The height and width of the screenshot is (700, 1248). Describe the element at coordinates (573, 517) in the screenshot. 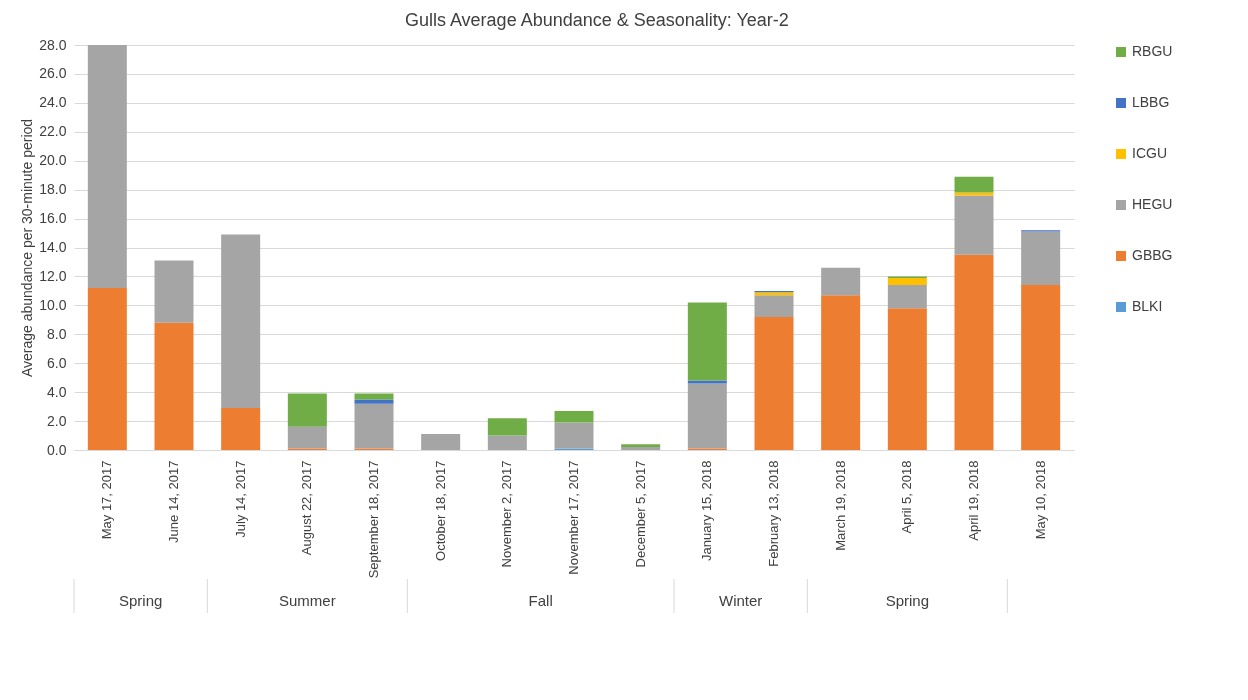

I see `x-tick-label: November 17, 2017` at that location.